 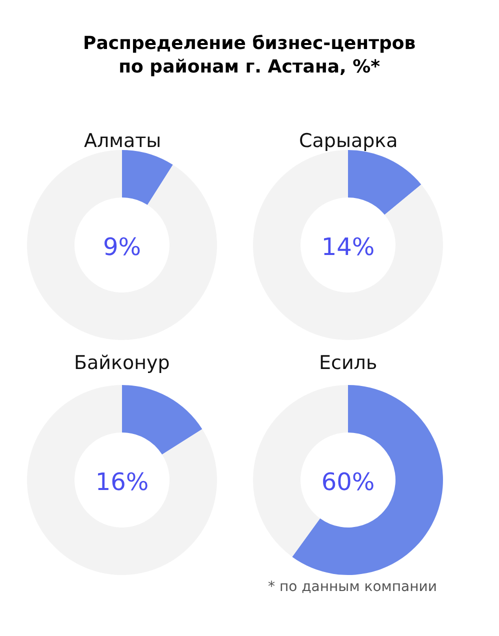 I want to click on text: 14%, so click(x=348, y=247).